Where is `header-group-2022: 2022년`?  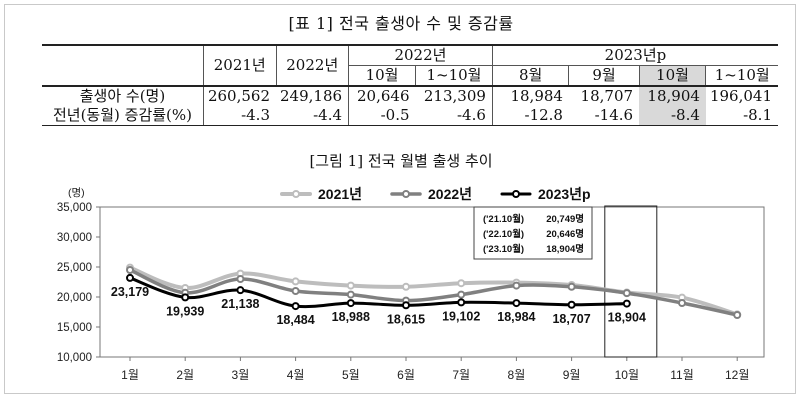 header-group-2022: 2022년 is located at coordinates (420, 55).